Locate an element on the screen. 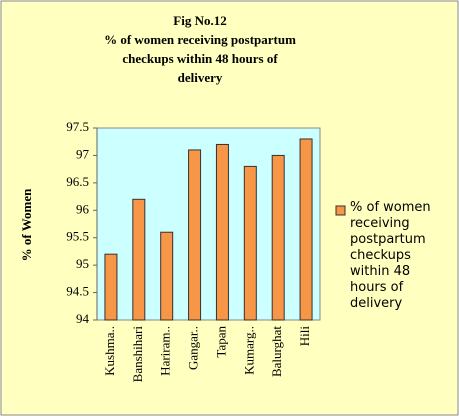 The width and height of the screenshot is (459, 416). y-tick-label: 94.5 is located at coordinates (77, 291).